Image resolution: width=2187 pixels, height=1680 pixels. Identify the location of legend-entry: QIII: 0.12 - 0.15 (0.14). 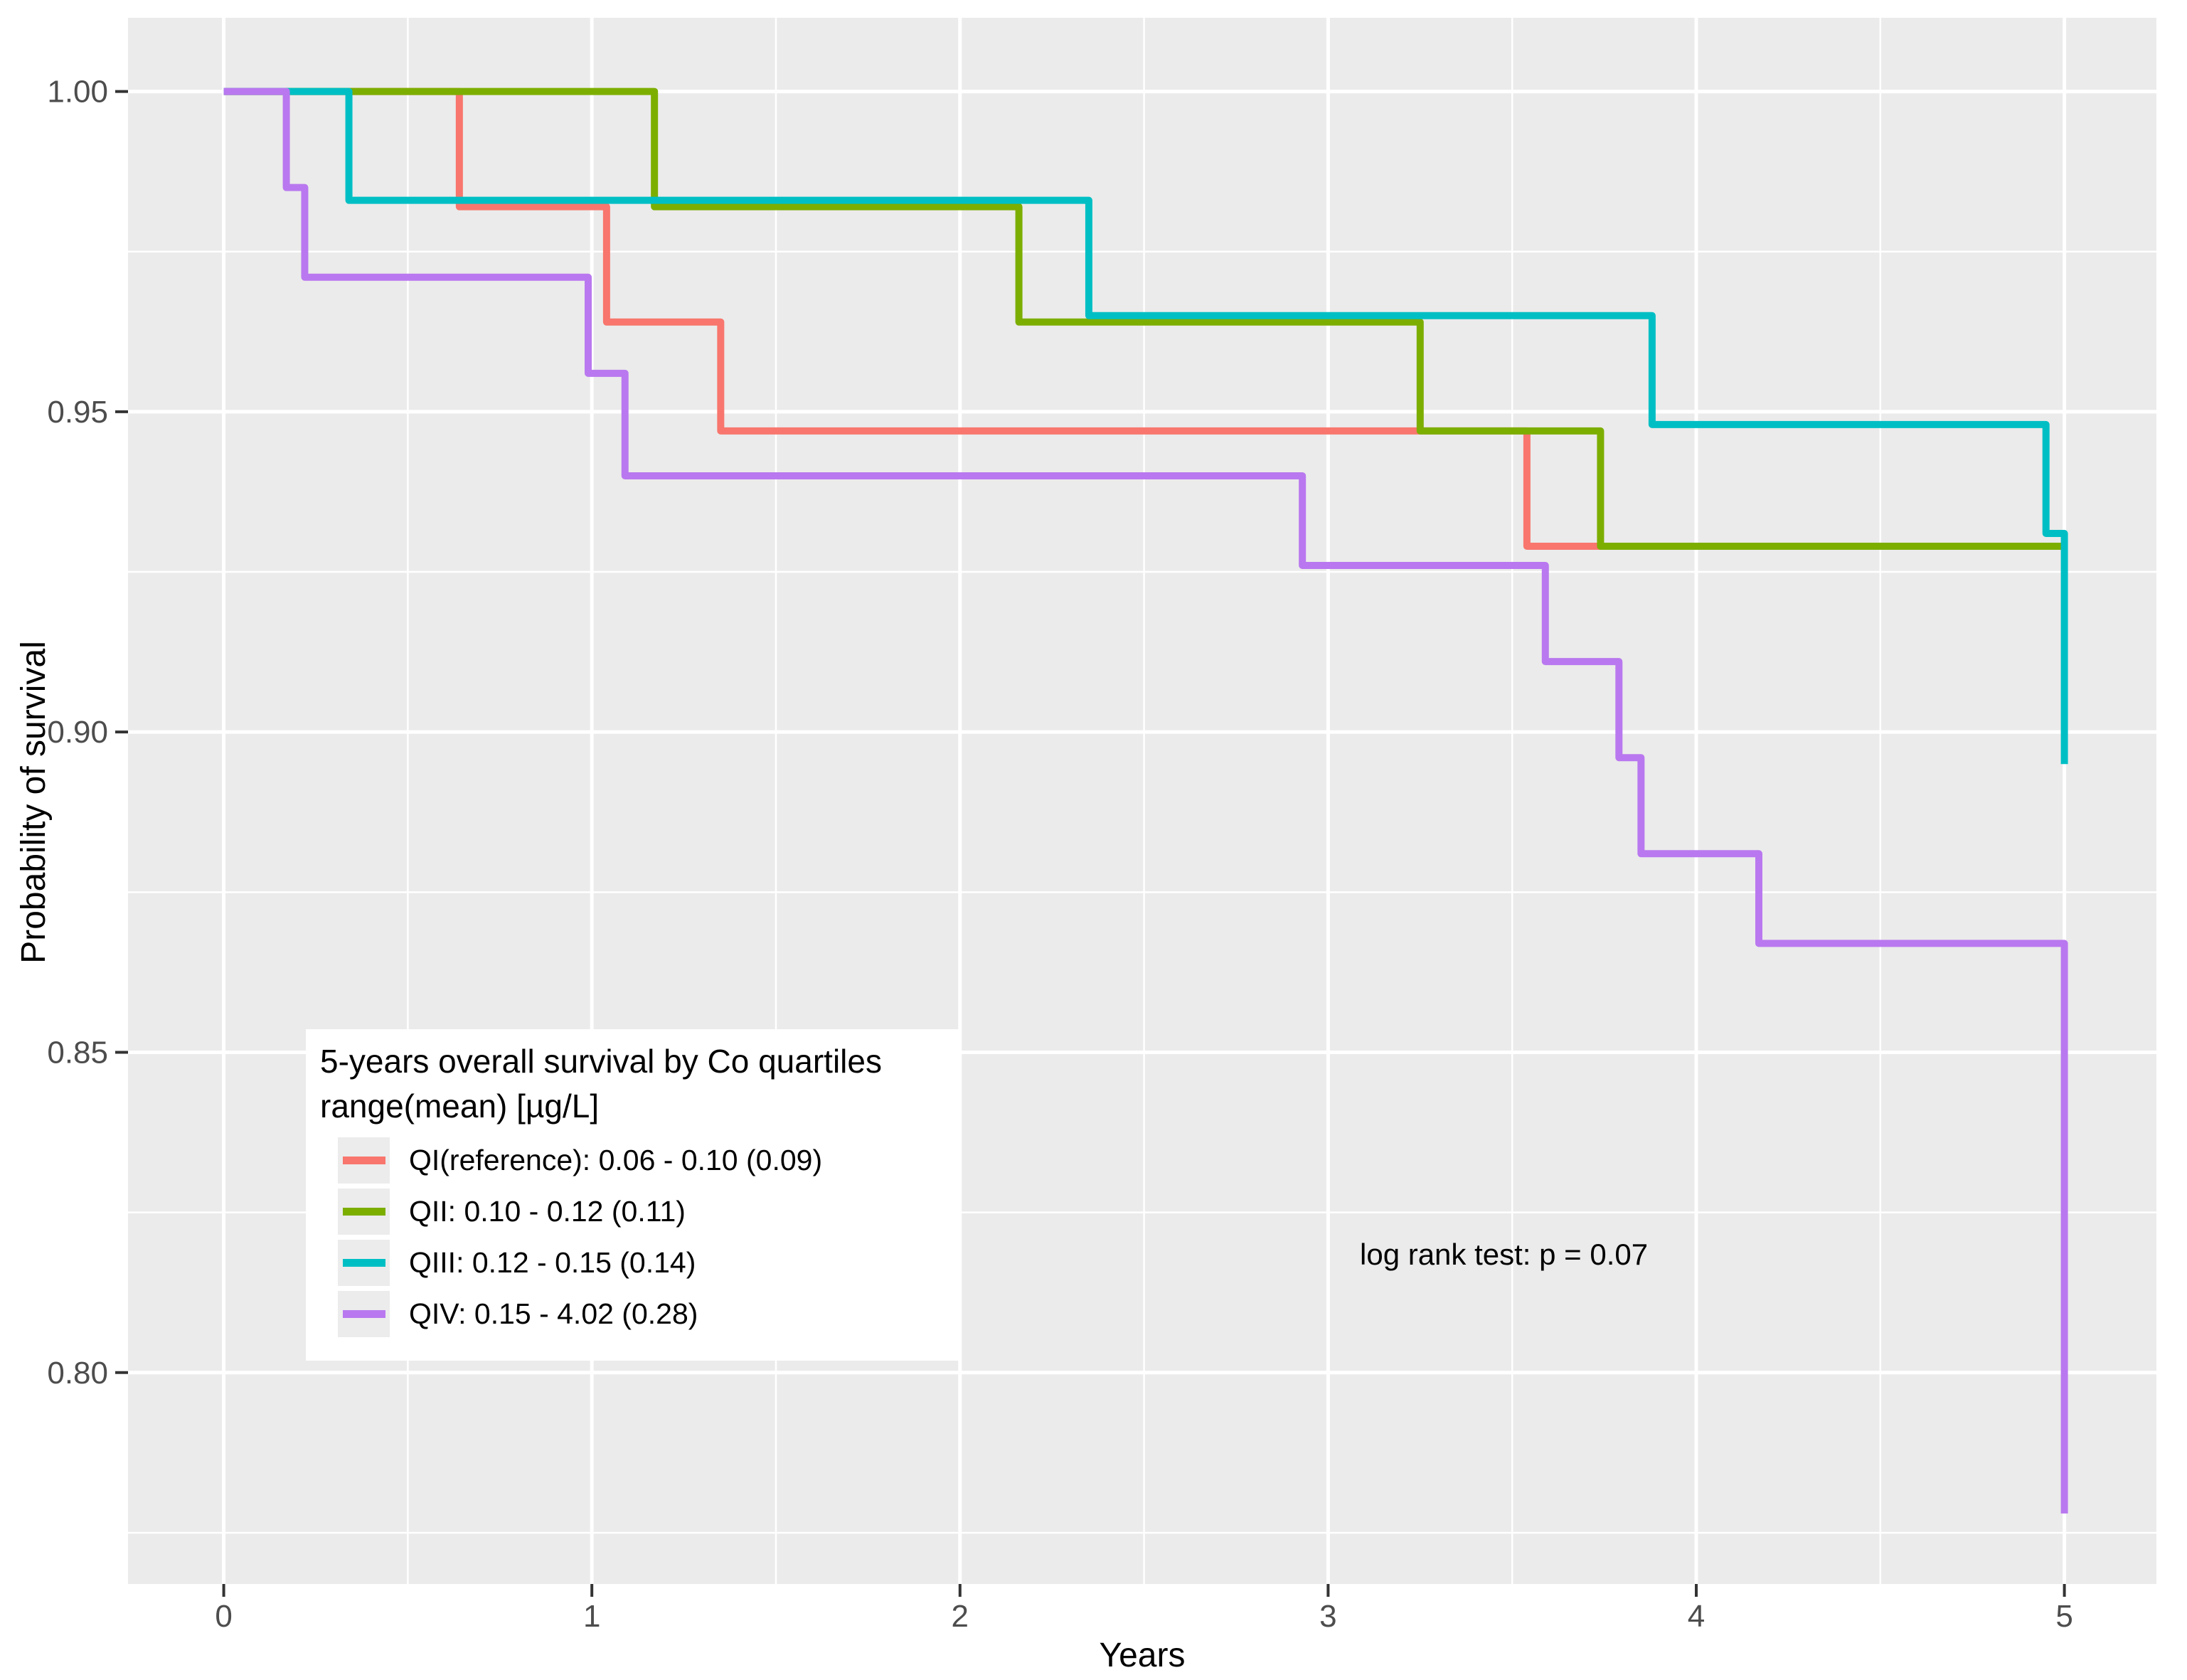
(641, 1262).